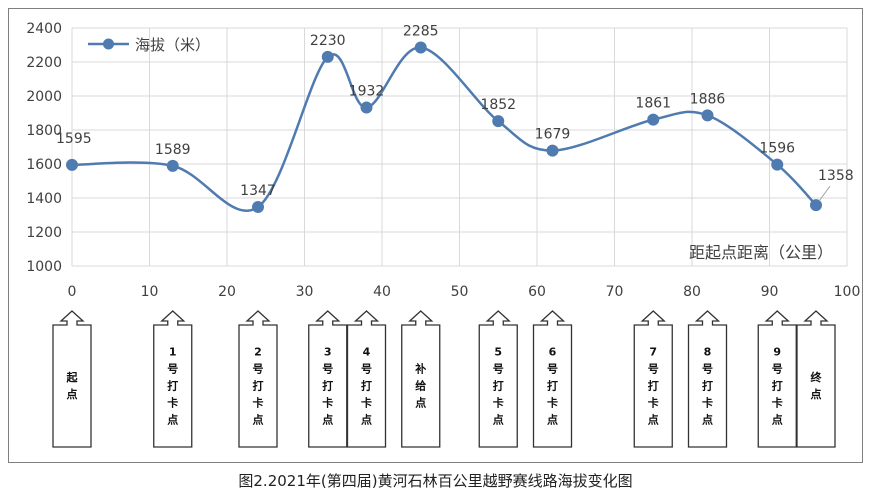 The image size is (871, 500). I want to click on data-label: 1347, so click(258, 191).